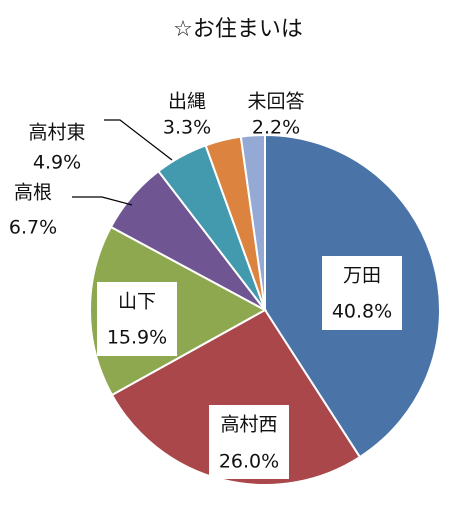  What do you see at coordinates (187, 128) in the screenshot?
I see `value-label: 3.3%` at bounding box center [187, 128].